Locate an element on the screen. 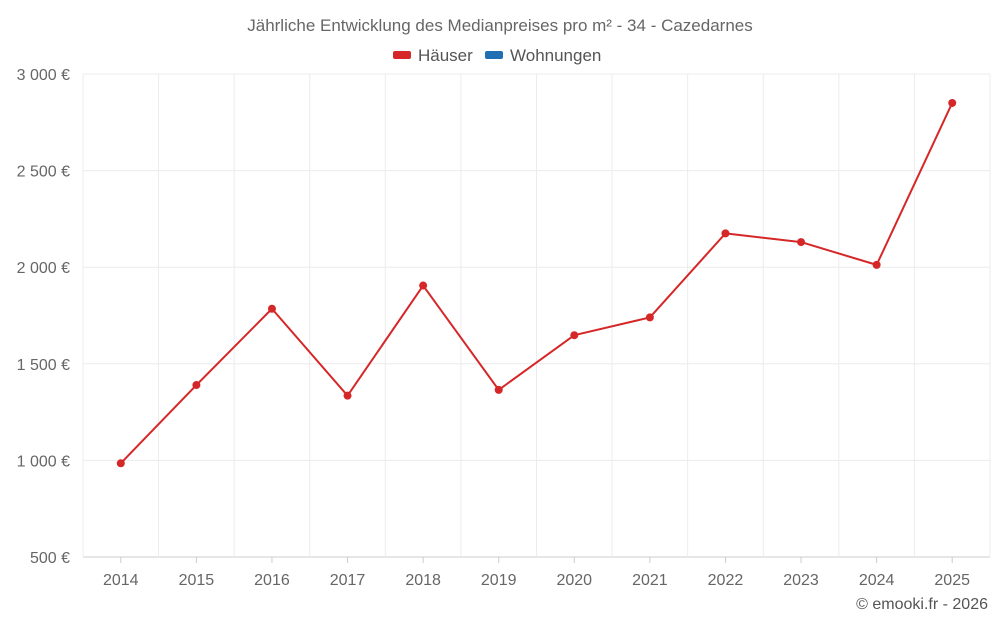  legend-item-haeuser: Häuser is located at coordinates (433, 55).